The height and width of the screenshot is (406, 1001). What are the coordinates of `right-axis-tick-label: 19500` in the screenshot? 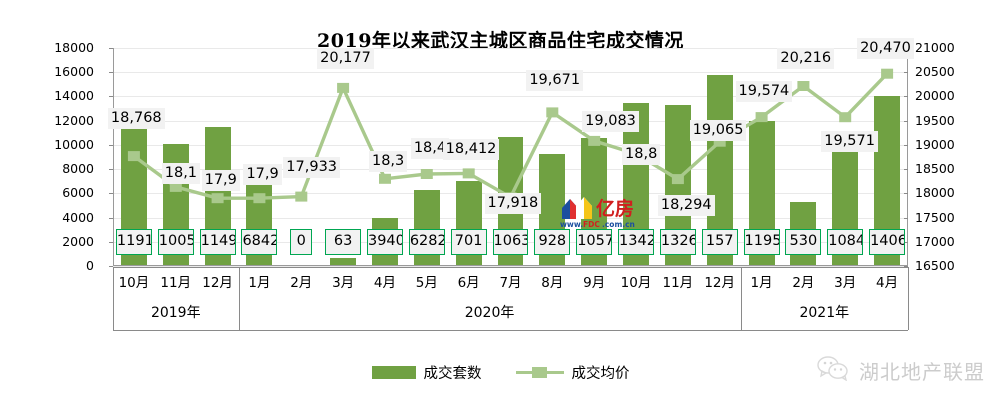 It's located at (935, 120).